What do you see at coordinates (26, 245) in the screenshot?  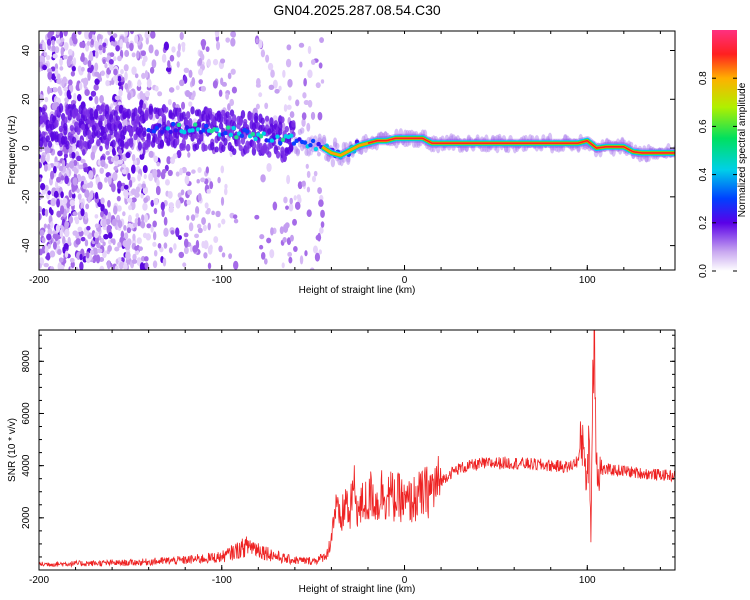 I see `spectrogram-y-tick-label: -40` at bounding box center [26, 245].